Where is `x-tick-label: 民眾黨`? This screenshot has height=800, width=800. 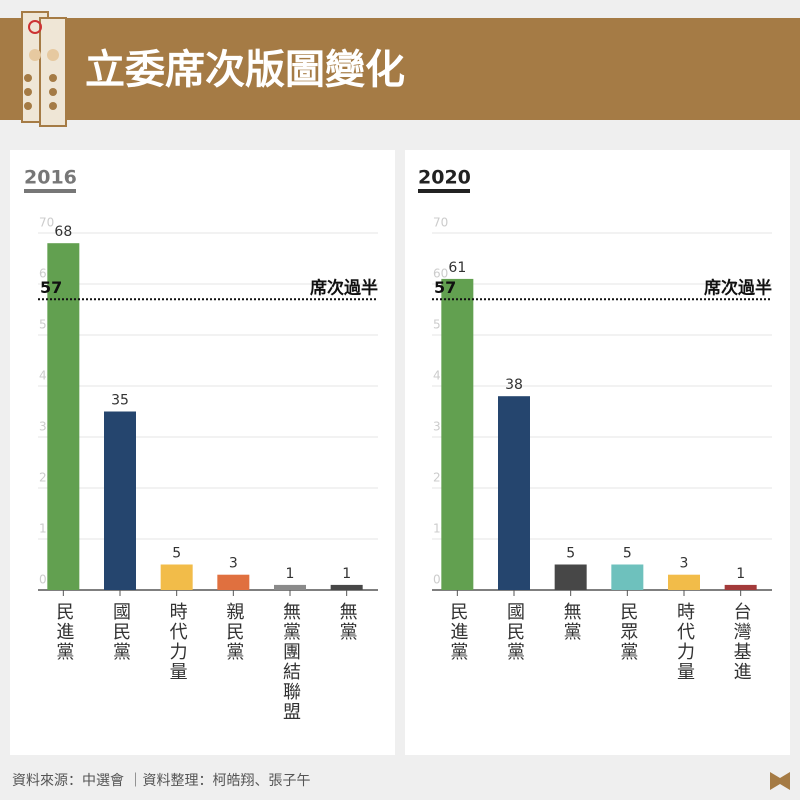 x-tick-label: 民眾黨 is located at coordinates (627, 632).